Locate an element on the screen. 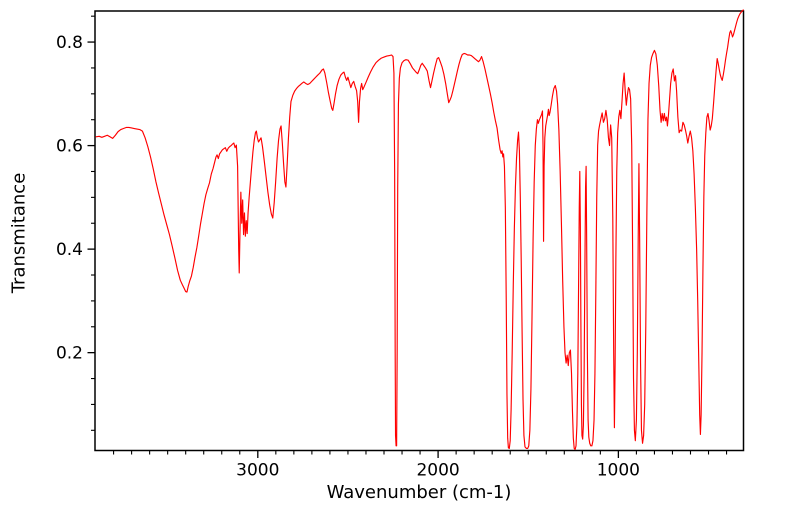  x-tick-label: 2000 is located at coordinates (437, 471).